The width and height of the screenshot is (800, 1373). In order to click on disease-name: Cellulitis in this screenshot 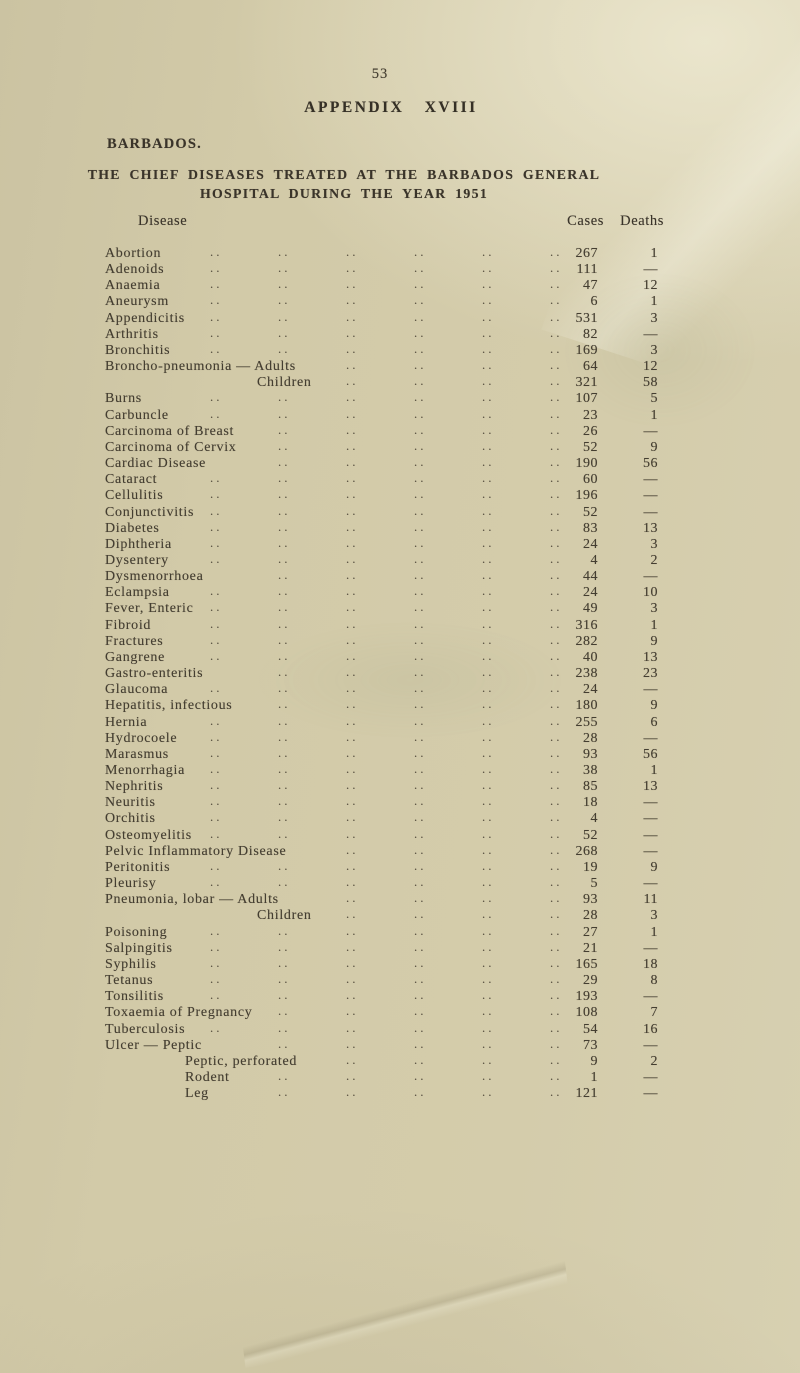, I will do `click(134, 496)`.